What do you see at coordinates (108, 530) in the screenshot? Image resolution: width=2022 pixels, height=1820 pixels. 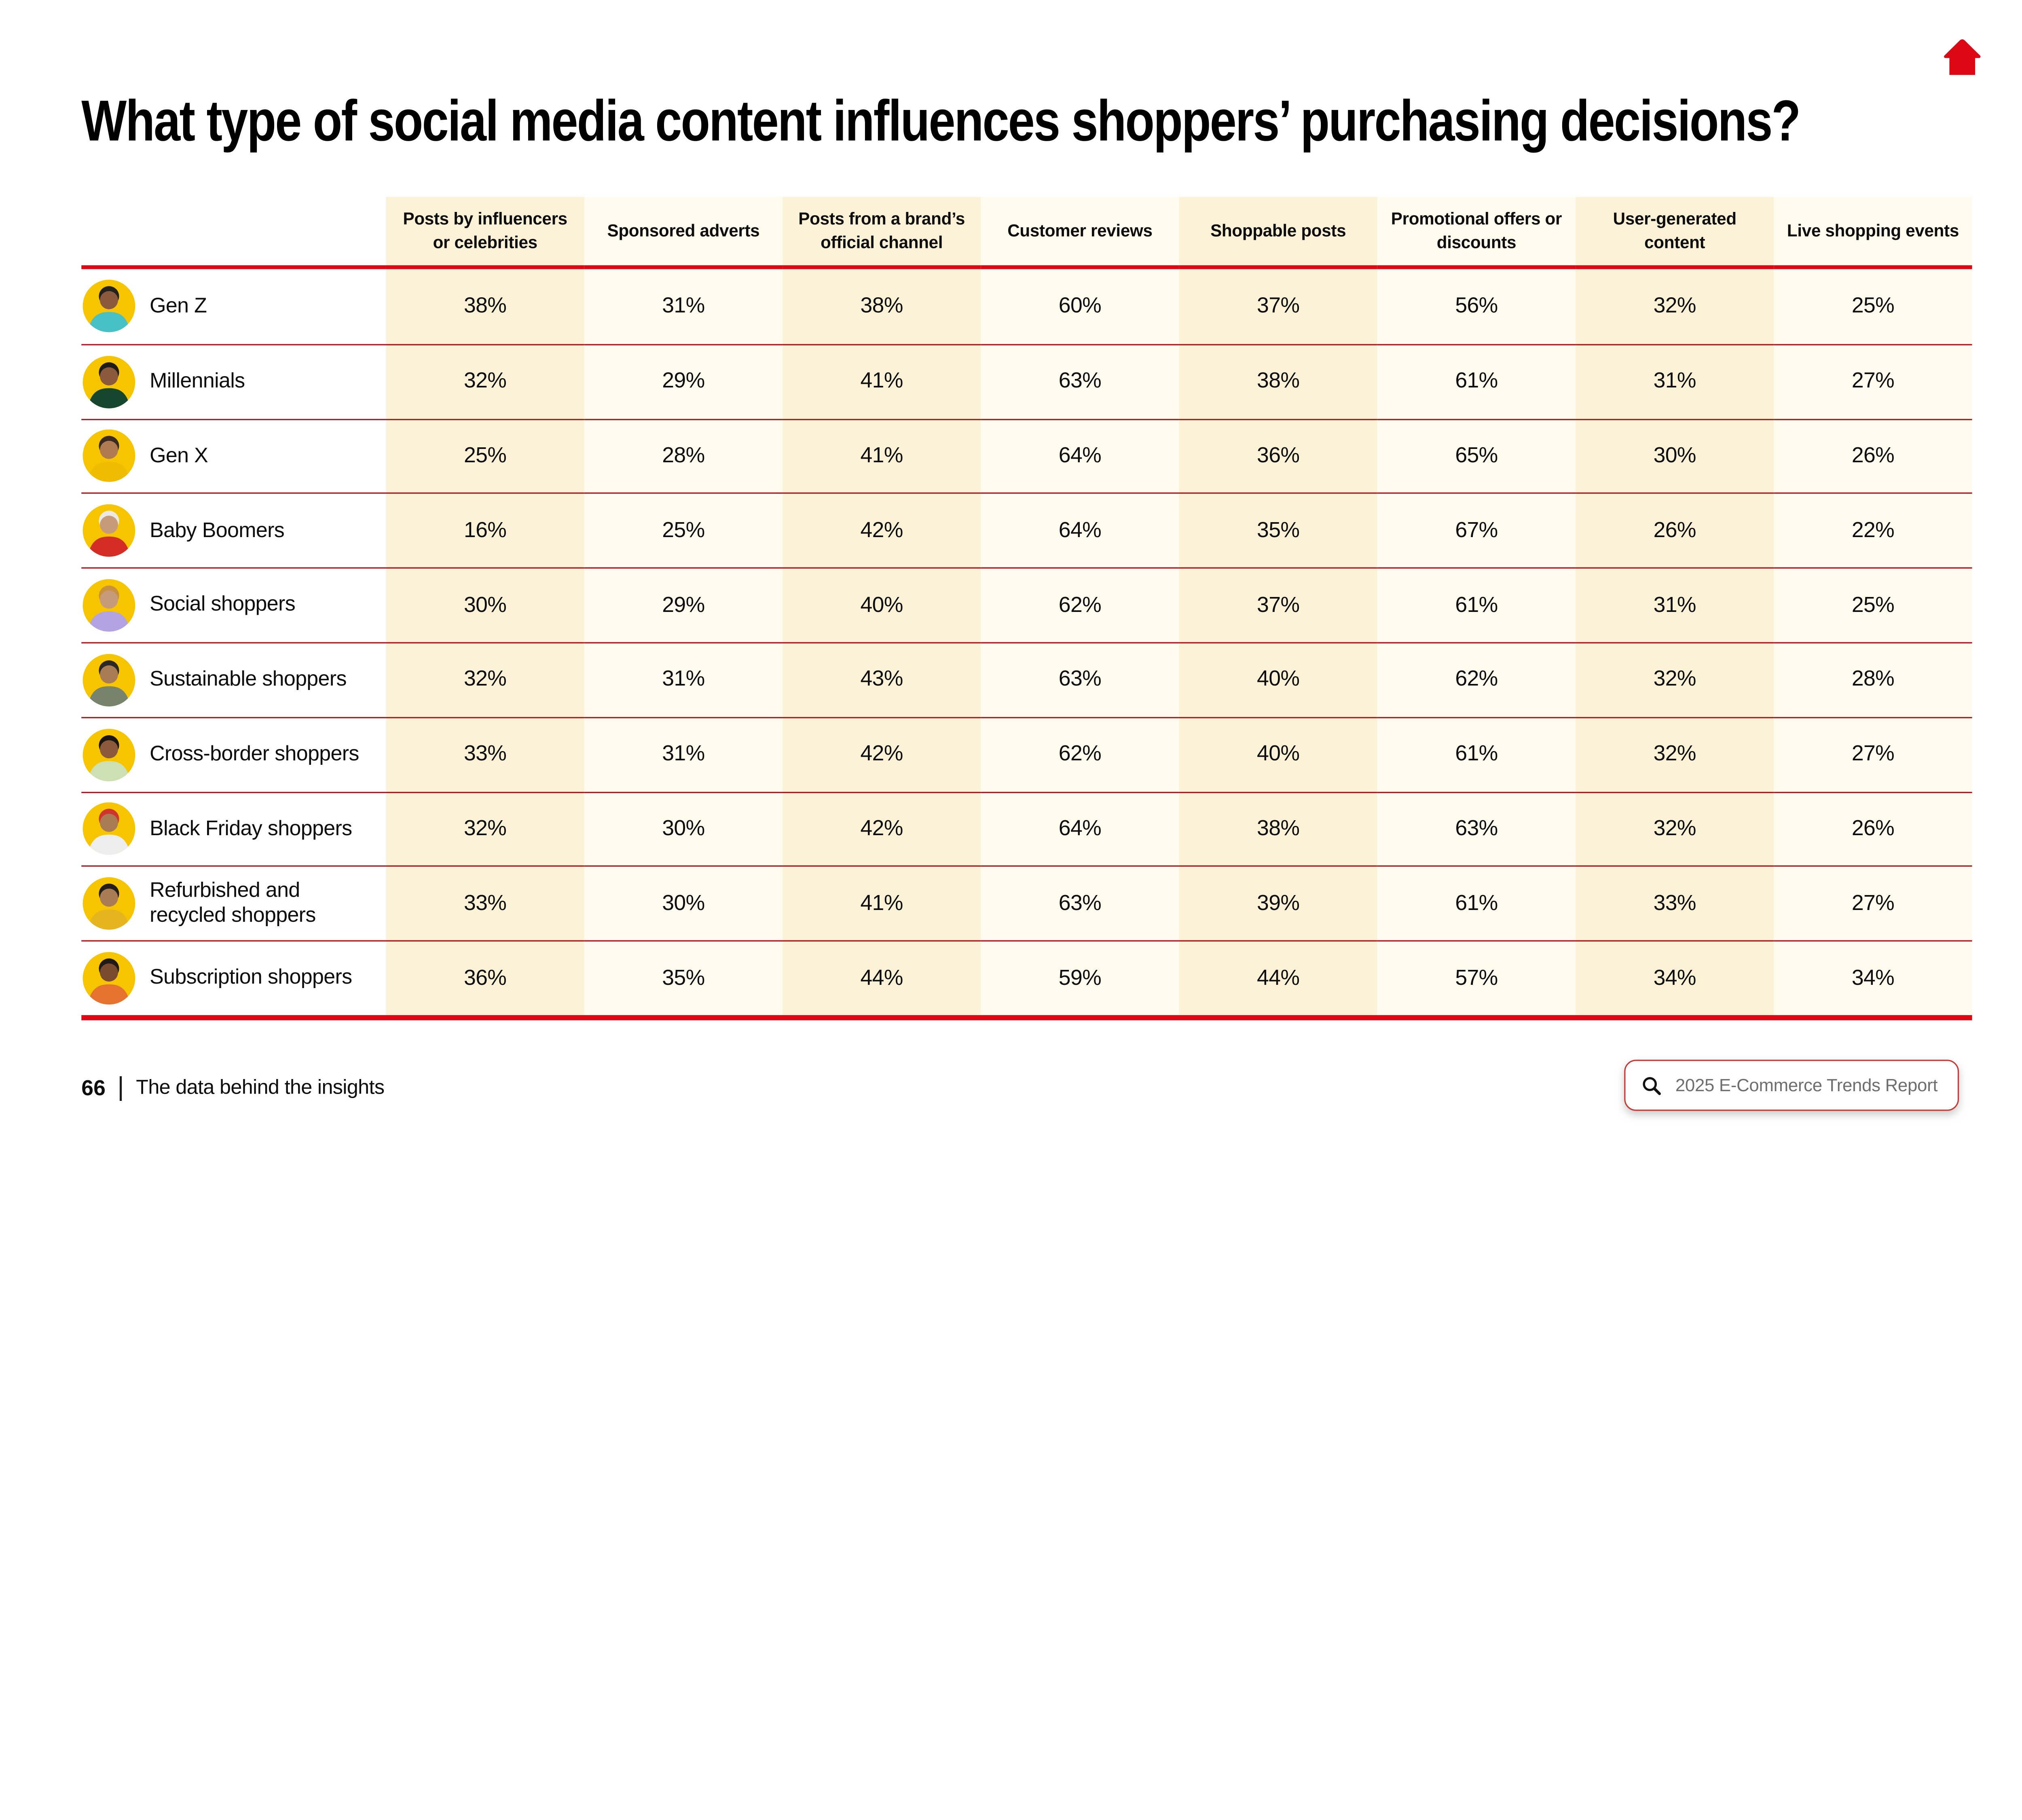 I see `avatar-baby-boomers` at bounding box center [108, 530].